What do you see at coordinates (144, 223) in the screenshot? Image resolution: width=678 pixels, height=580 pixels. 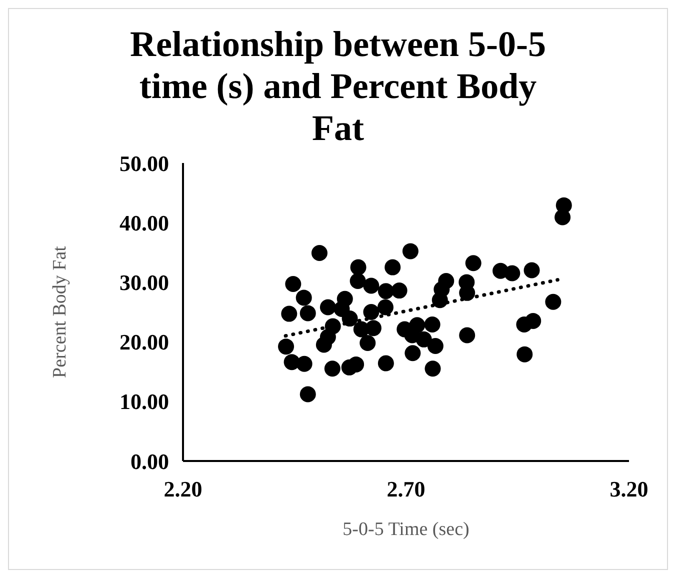 I see `y-tick-label: 40.00` at bounding box center [144, 223].